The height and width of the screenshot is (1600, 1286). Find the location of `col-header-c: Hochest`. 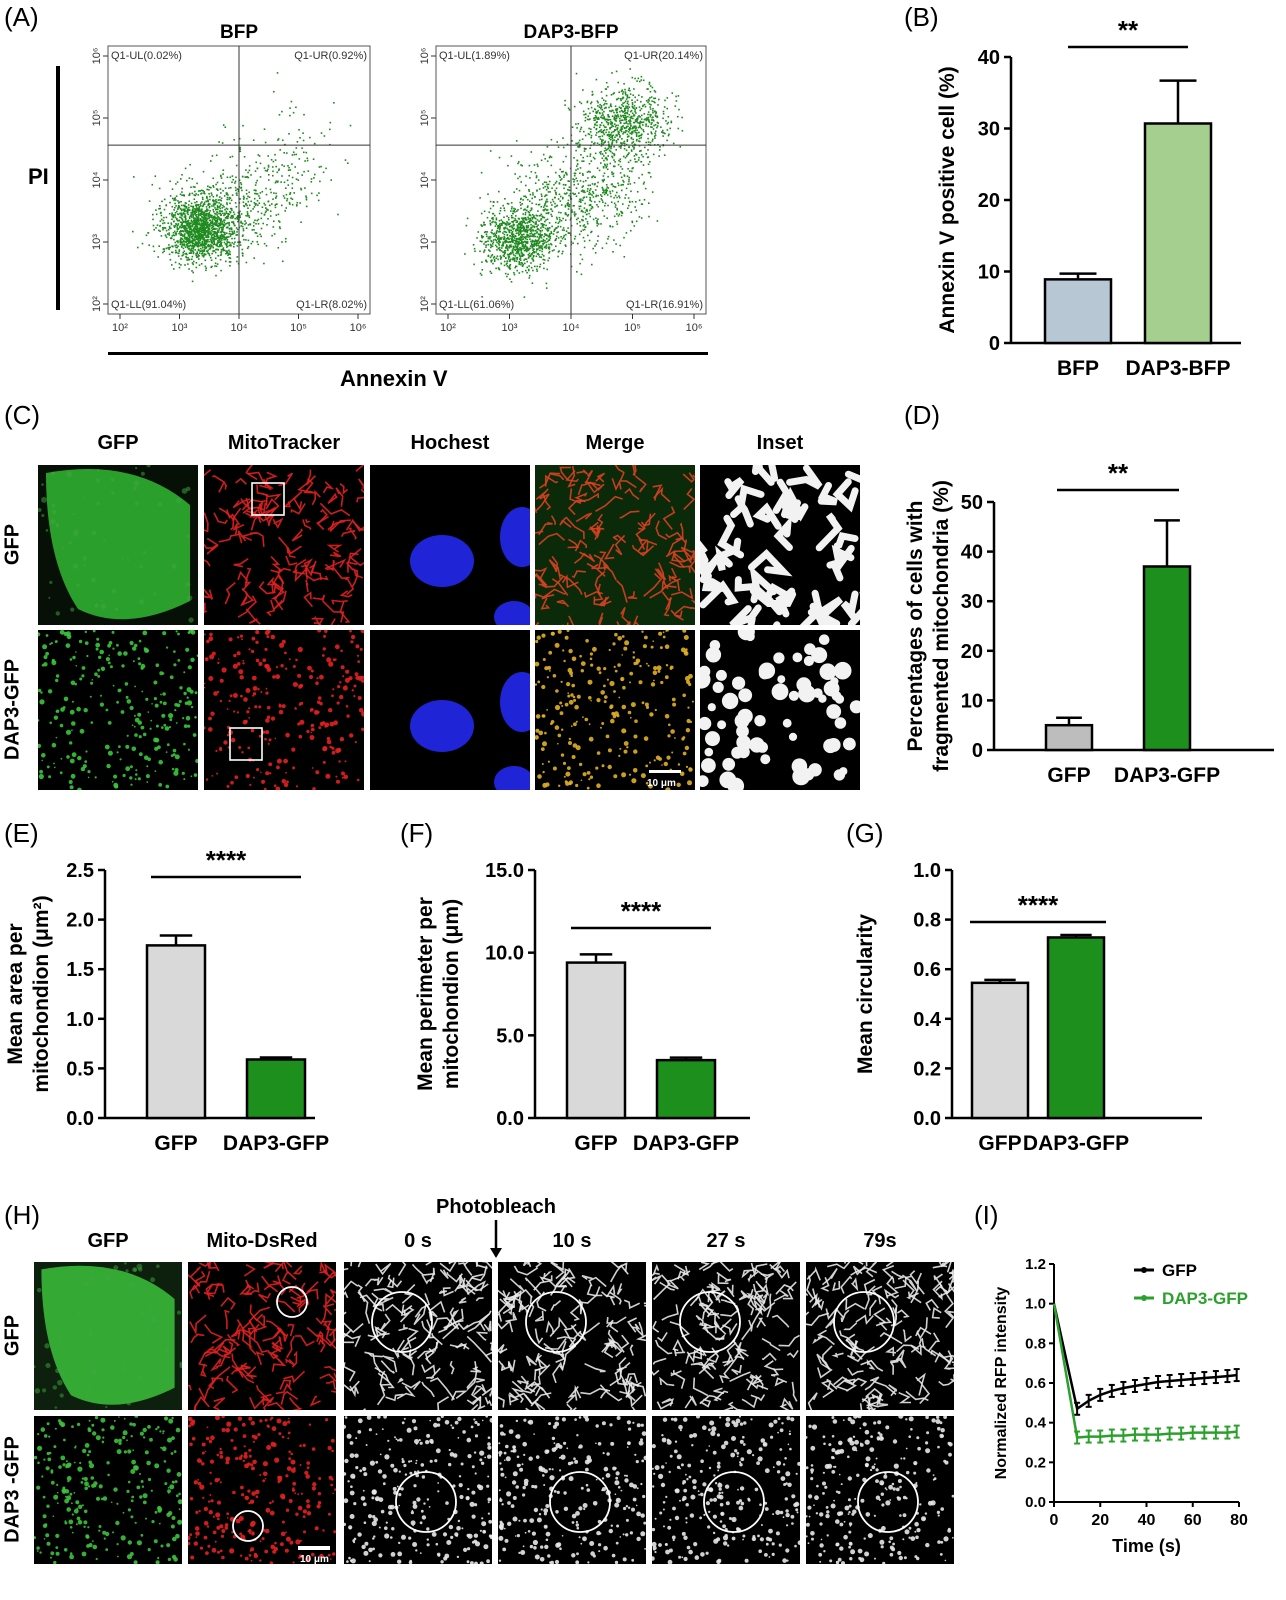

col-header-c: Hochest is located at coordinates (450, 443).